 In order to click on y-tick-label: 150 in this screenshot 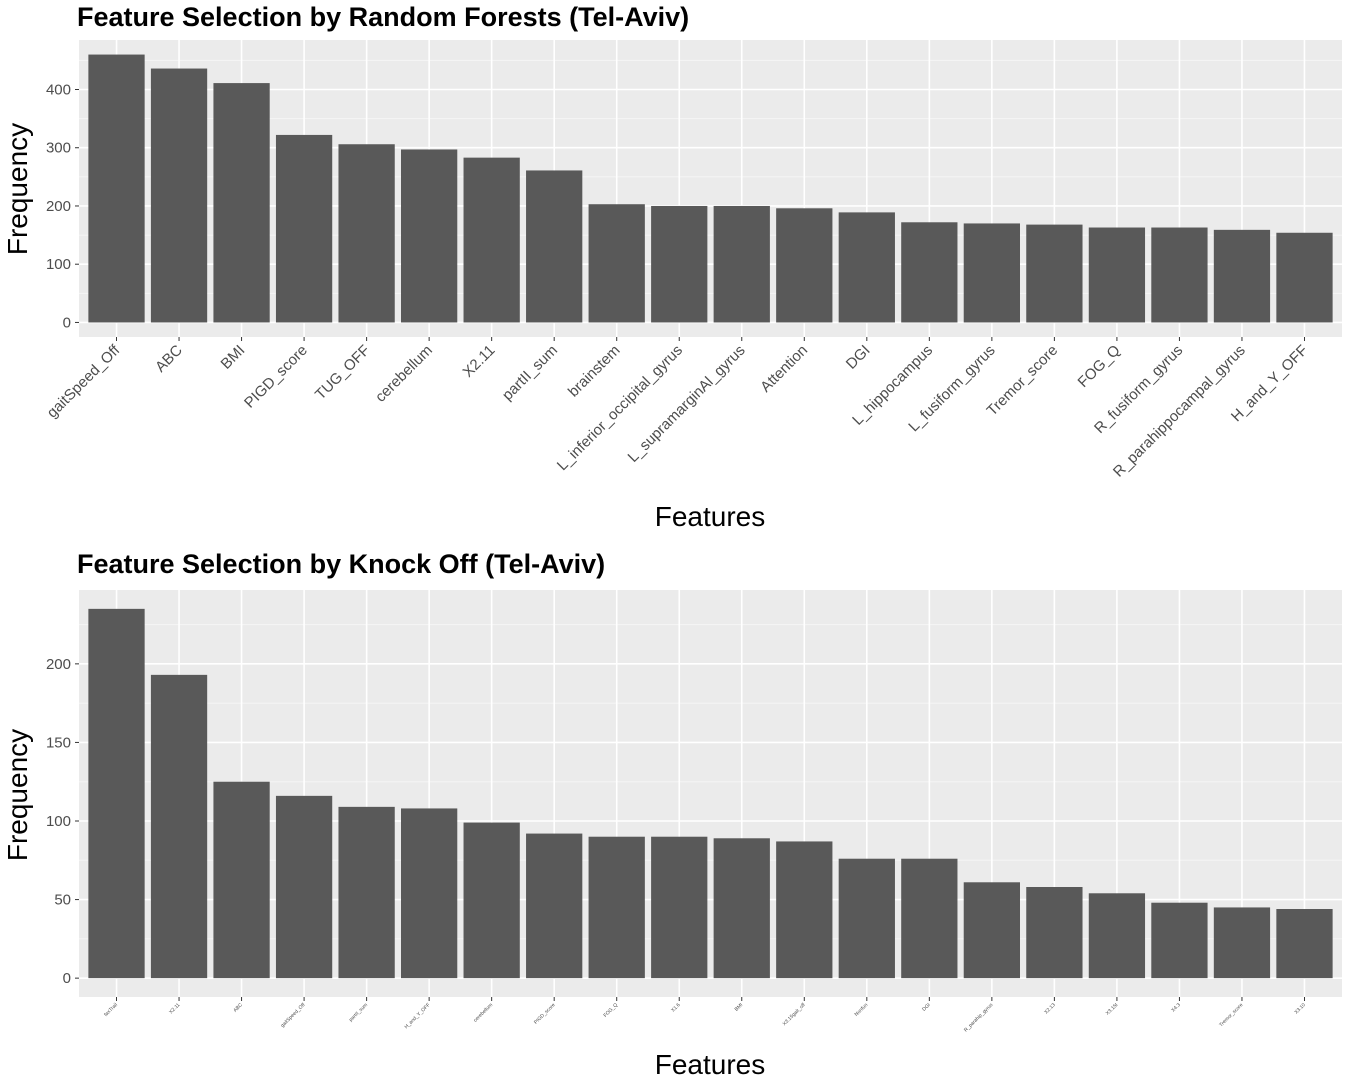, I will do `click(58, 742)`.